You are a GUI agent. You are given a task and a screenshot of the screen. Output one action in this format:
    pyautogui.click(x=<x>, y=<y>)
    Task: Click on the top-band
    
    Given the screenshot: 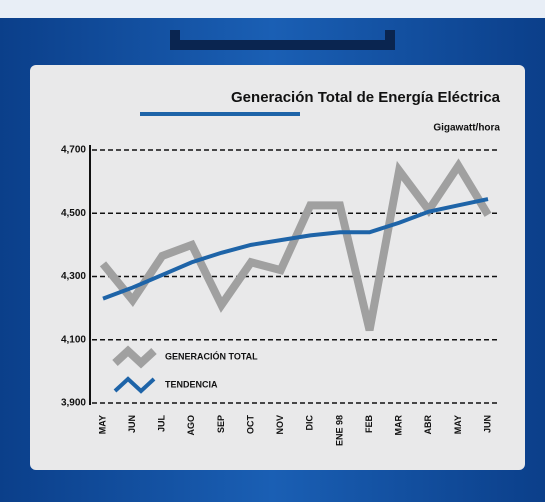 What is the action you would take?
    pyautogui.click(x=272, y=9)
    